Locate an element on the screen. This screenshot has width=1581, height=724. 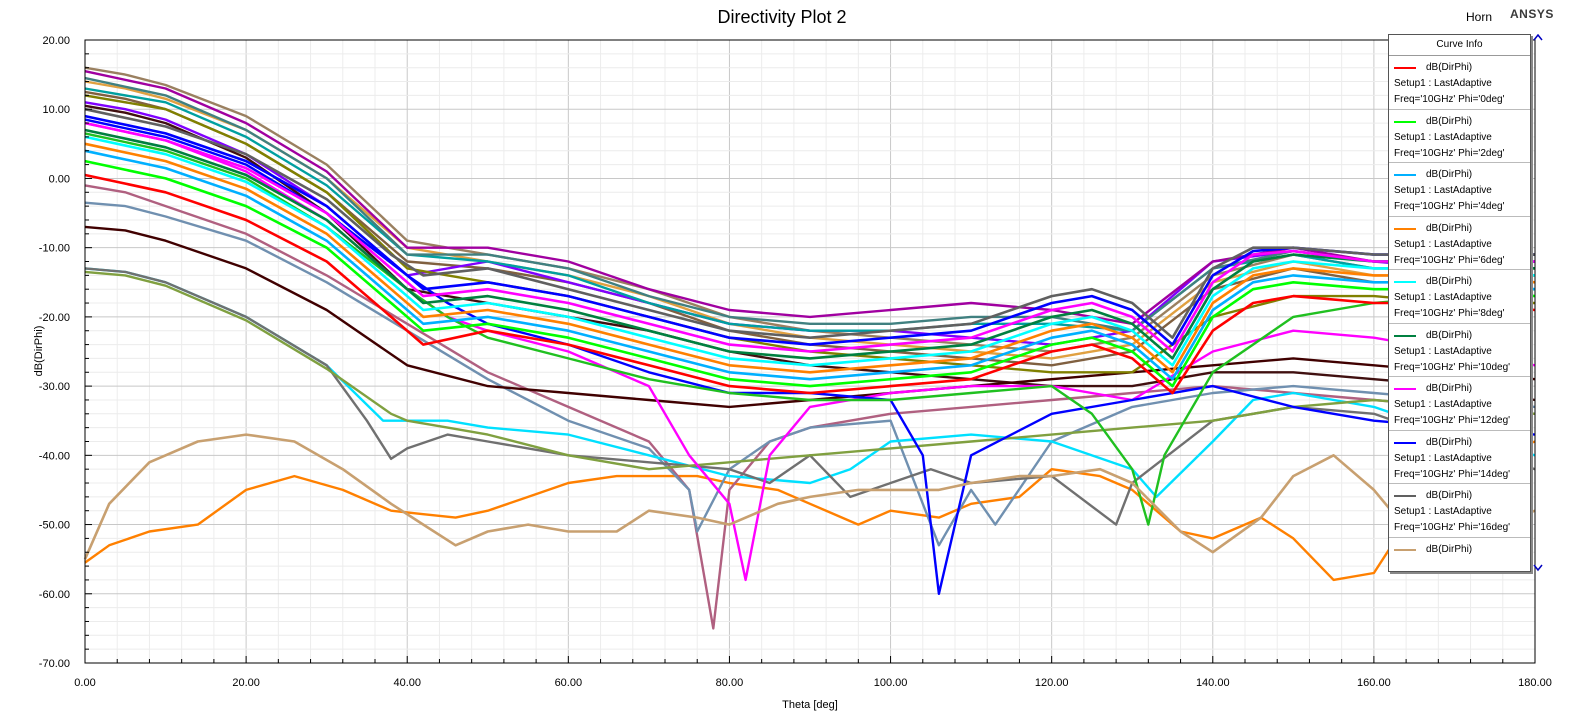
legend-variation: Freq='10GHz' Phi='0deg' is located at coordinates (1449, 99).